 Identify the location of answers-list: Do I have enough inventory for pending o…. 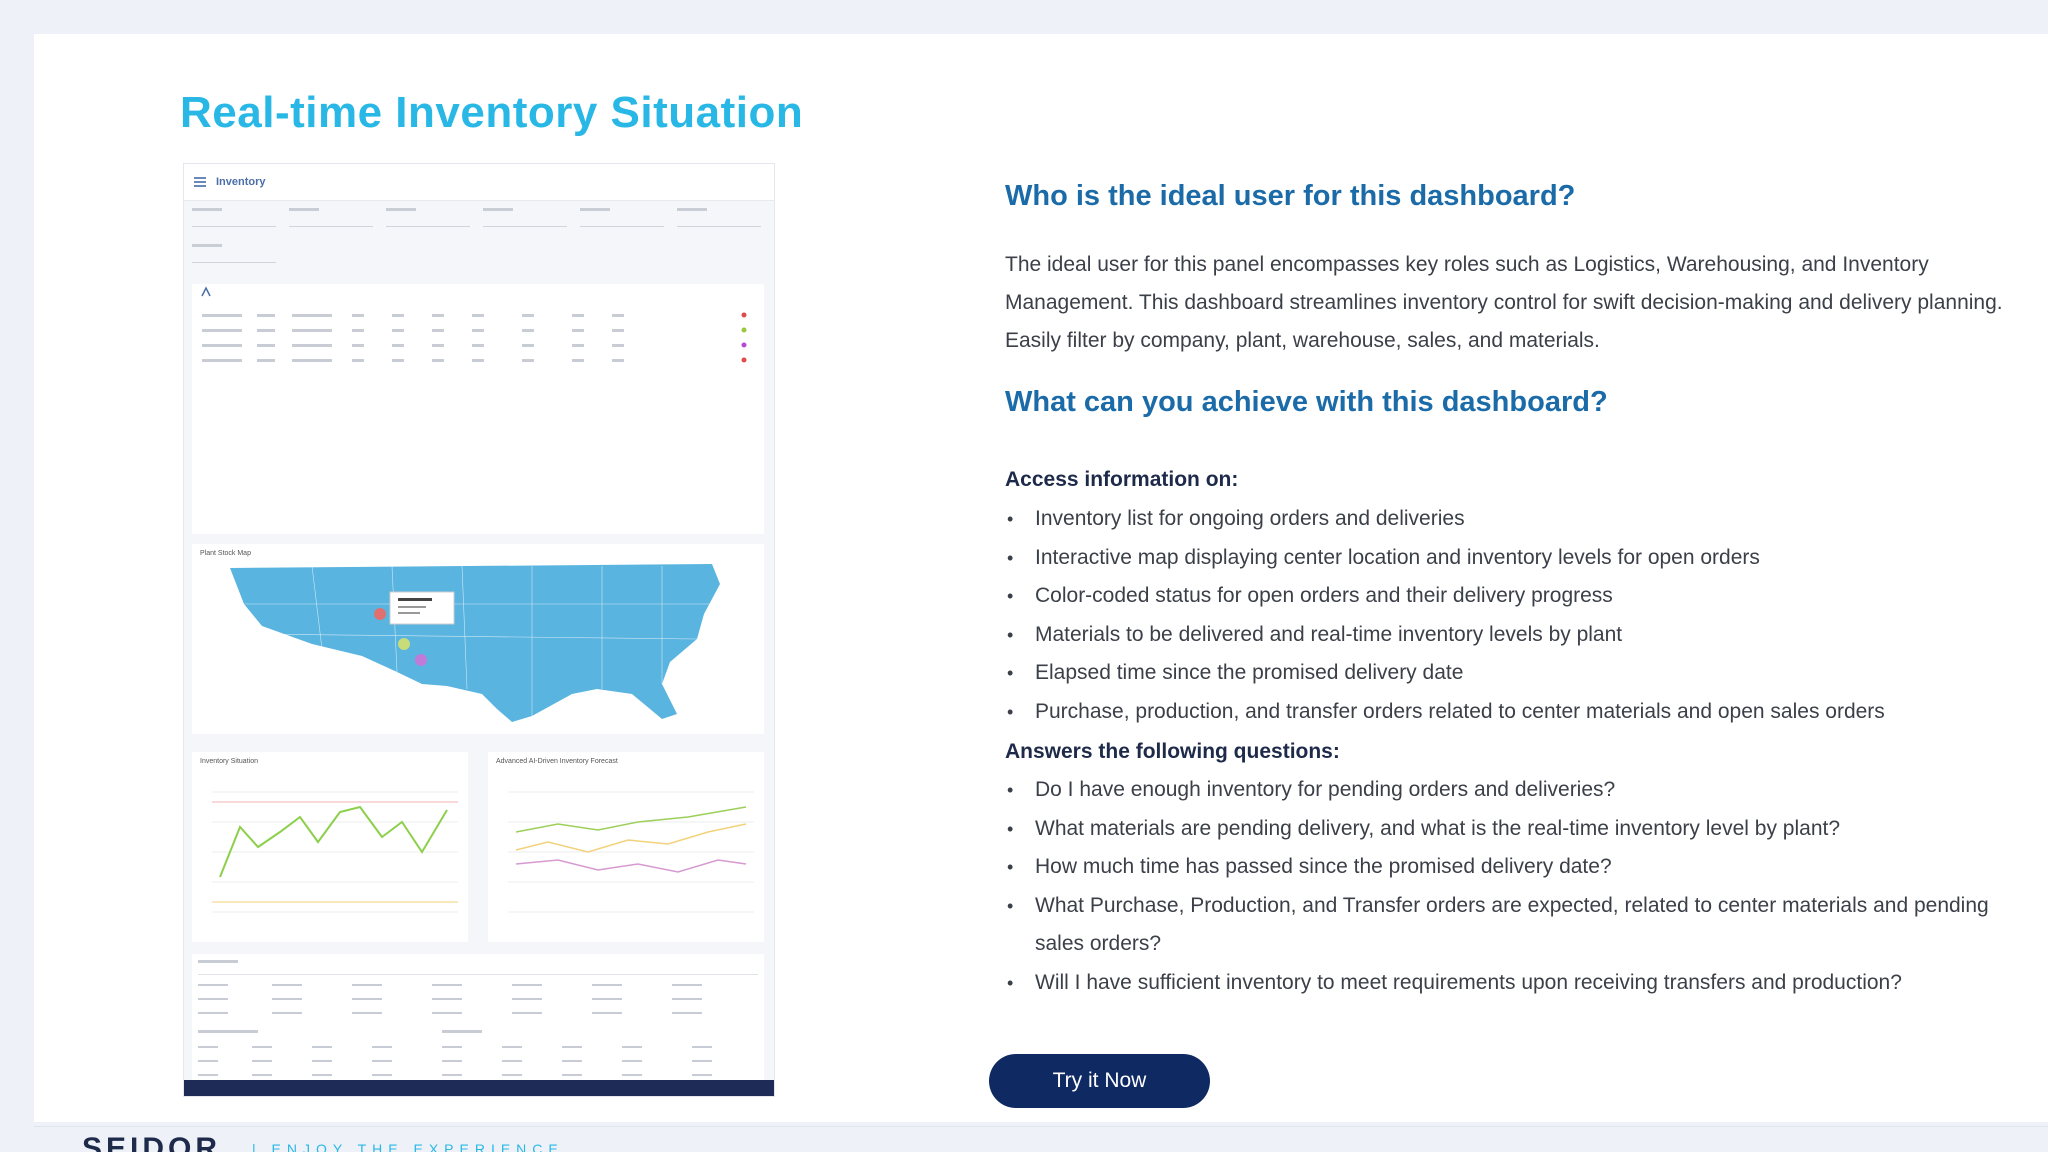
(1520, 886).